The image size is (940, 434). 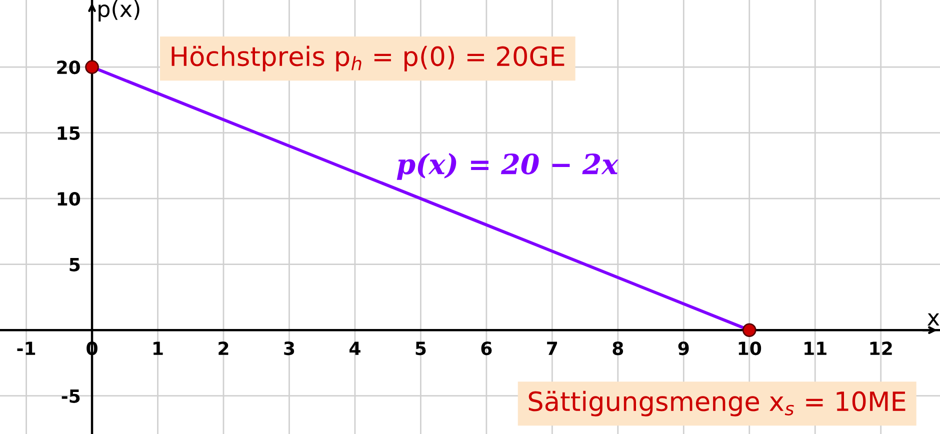 What do you see at coordinates (618, 349) in the screenshot?
I see `x-tick-label: 8` at bounding box center [618, 349].